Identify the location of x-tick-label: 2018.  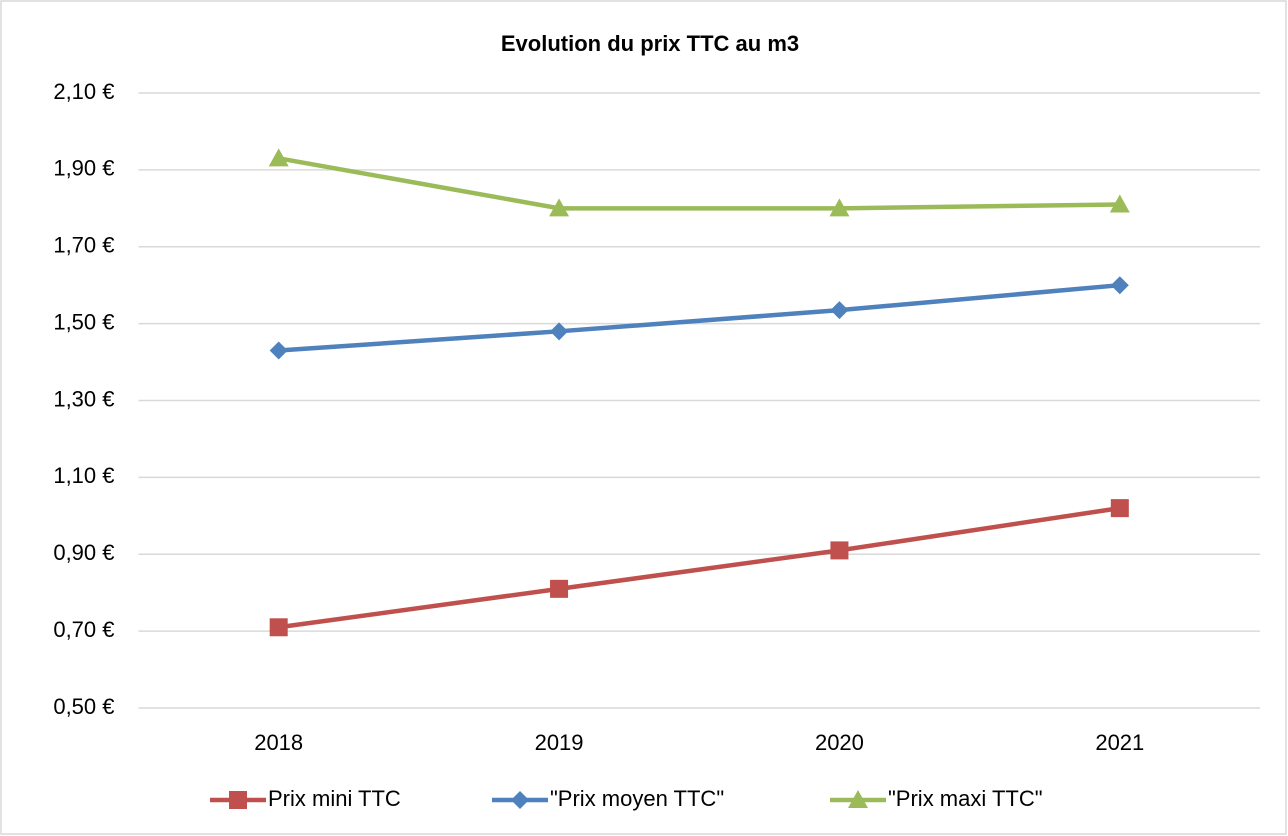
(278, 742).